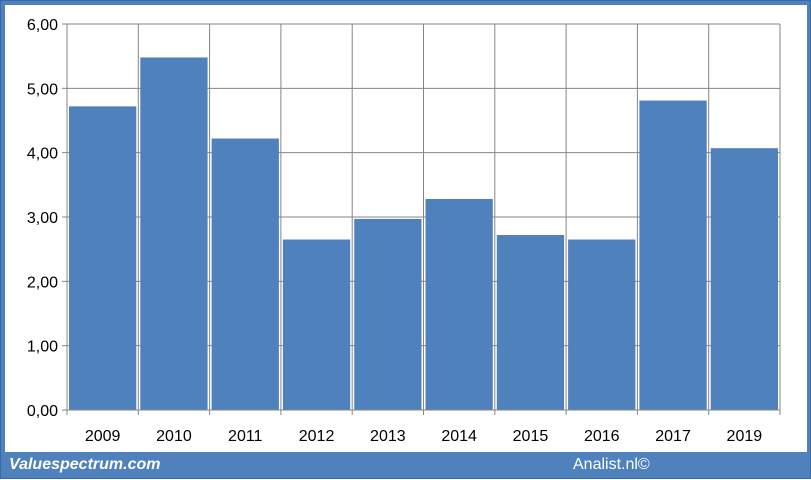  What do you see at coordinates (42, 282) in the screenshot?
I see `y-tick-label: 2,00` at bounding box center [42, 282].